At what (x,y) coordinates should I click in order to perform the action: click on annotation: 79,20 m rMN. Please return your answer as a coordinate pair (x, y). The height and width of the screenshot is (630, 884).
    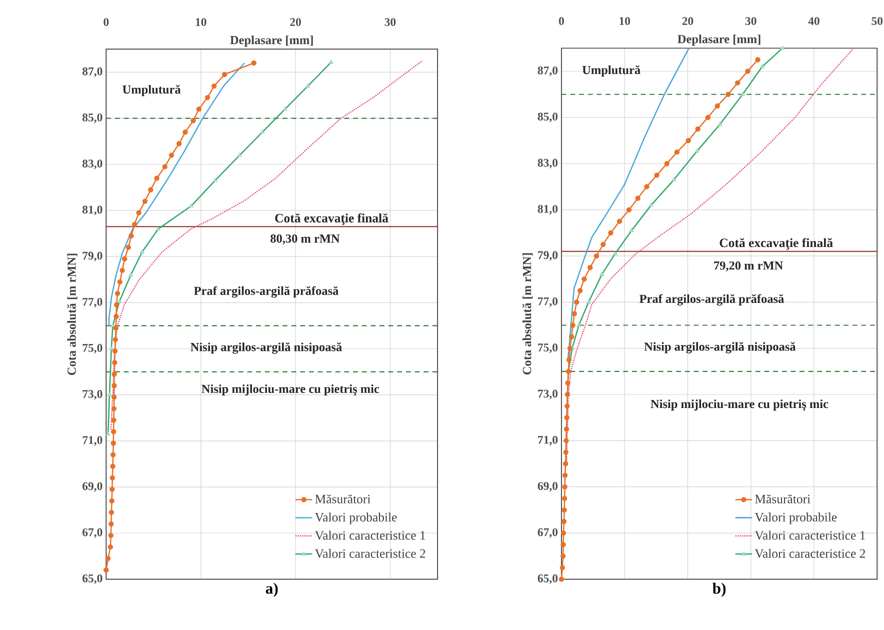
    Looking at the image, I should click on (749, 266).